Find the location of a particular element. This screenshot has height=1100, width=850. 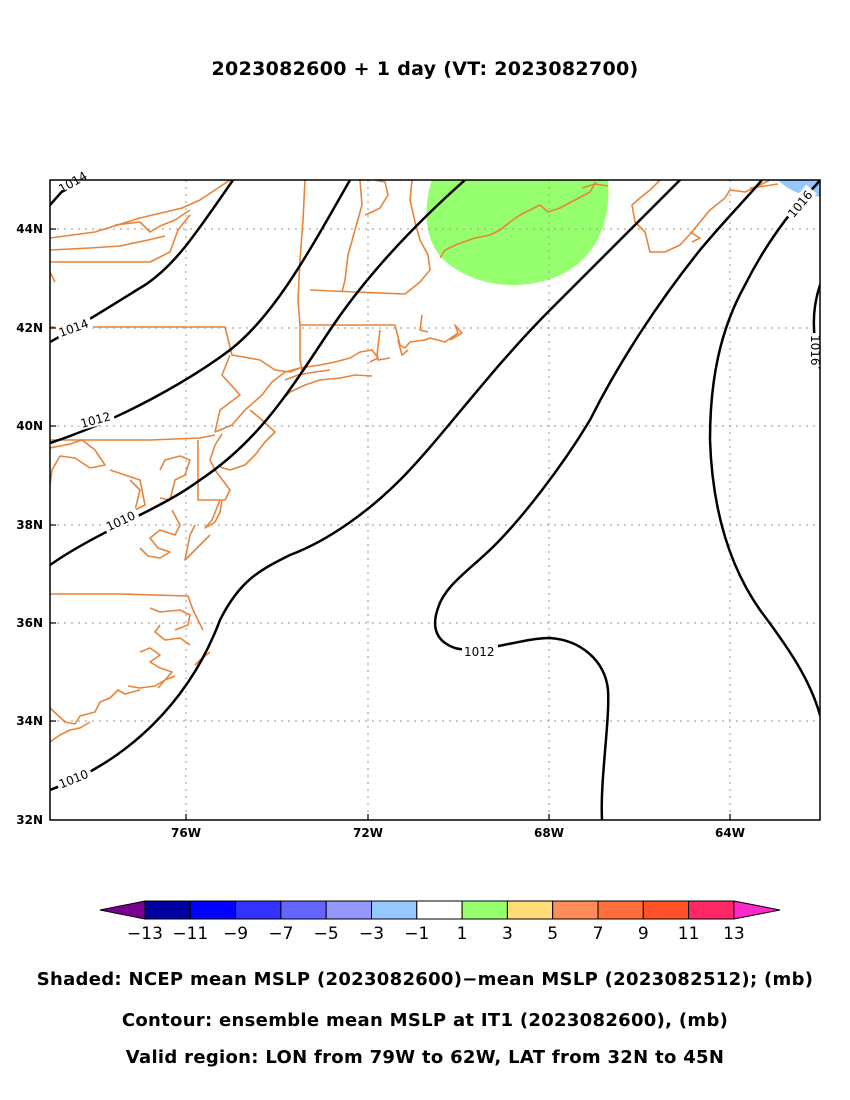

positive-anomaly-region is located at coordinates (517, 233).